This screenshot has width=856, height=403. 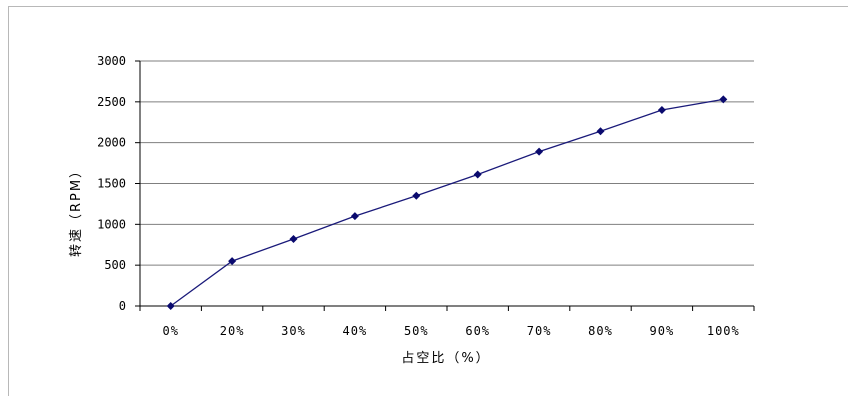 What do you see at coordinates (111, 61) in the screenshot?
I see `y-tick-label: 3000` at bounding box center [111, 61].